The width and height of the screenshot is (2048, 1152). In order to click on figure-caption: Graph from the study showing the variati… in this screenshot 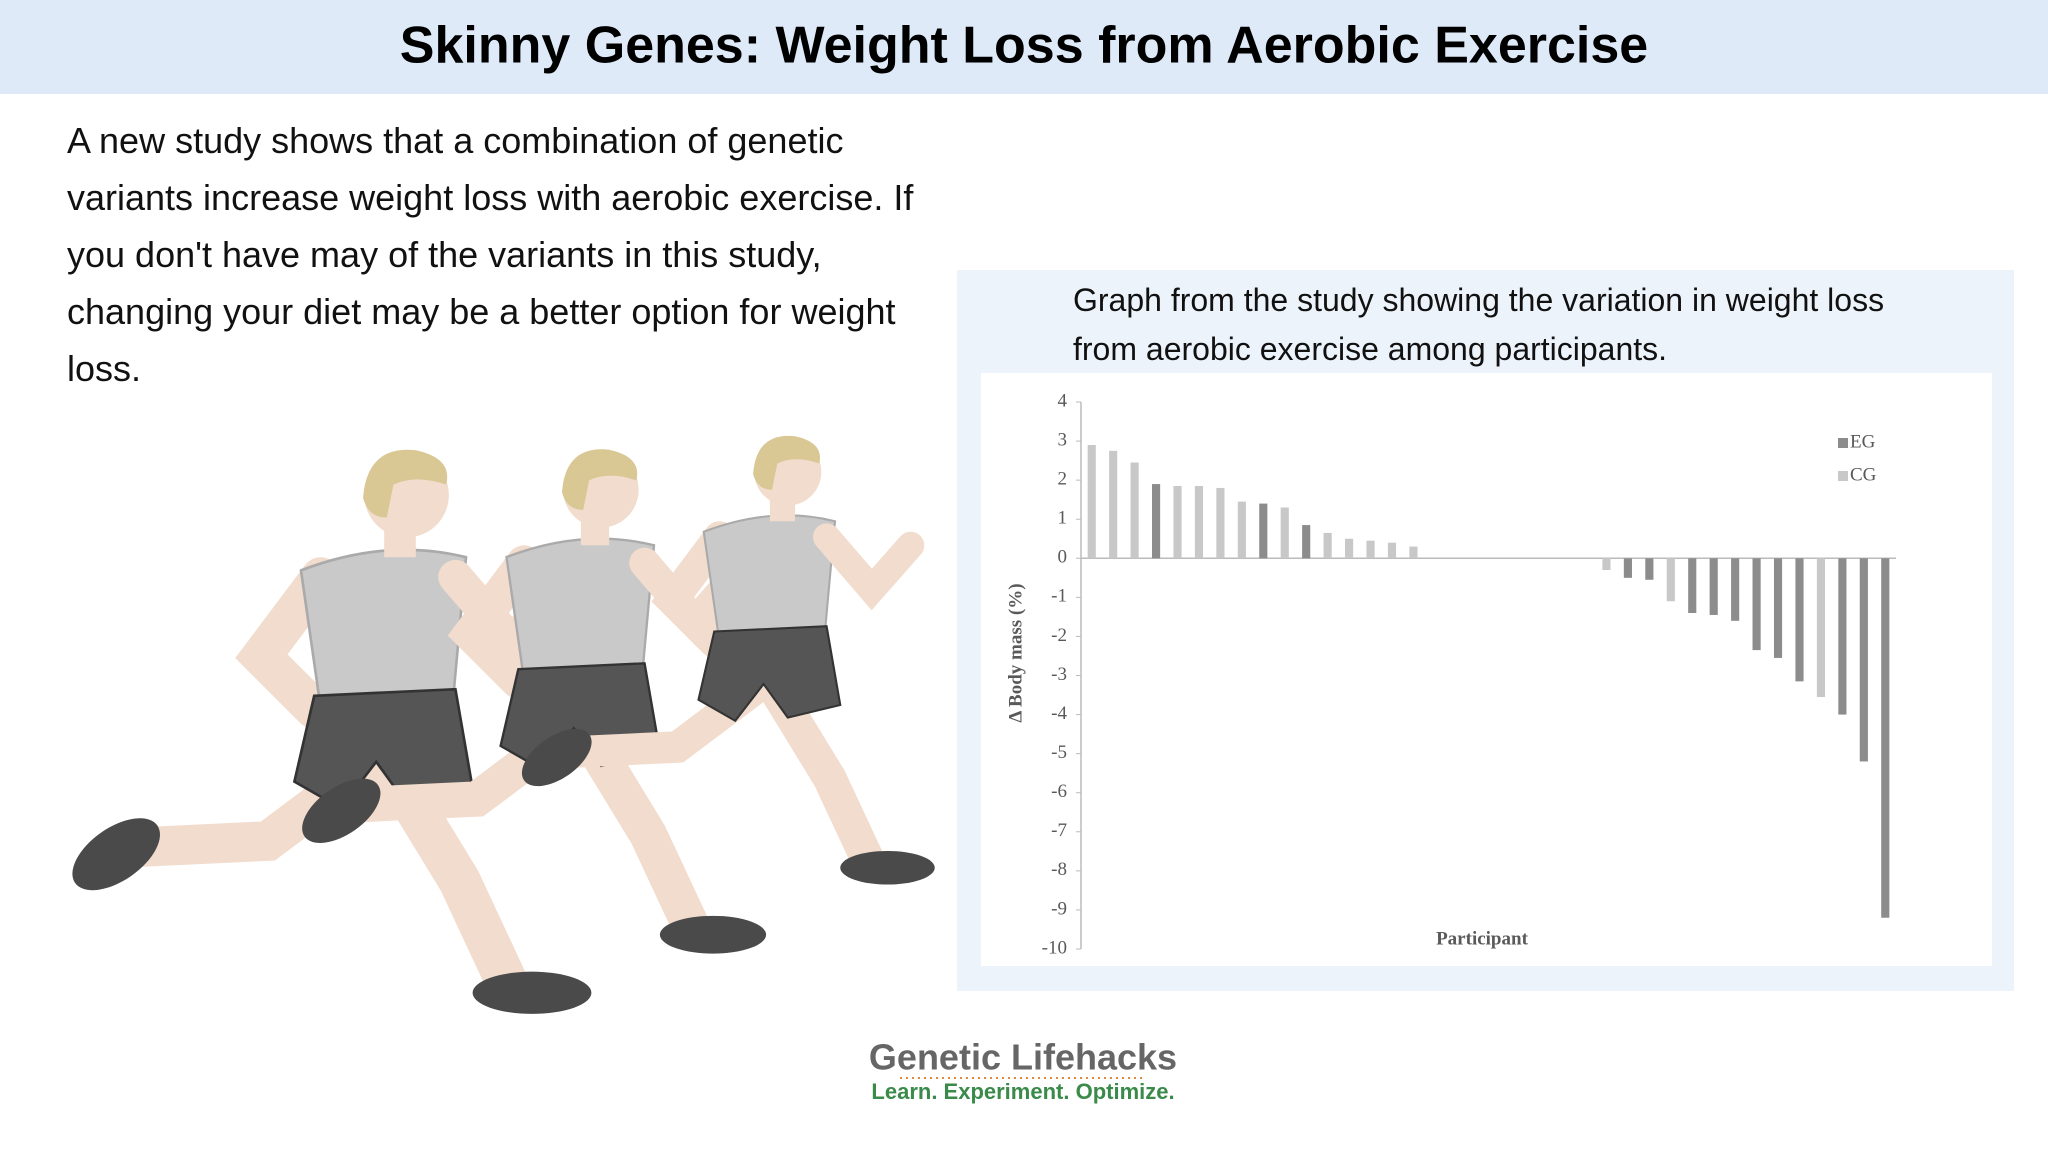, I will do `click(1479, 324)`.